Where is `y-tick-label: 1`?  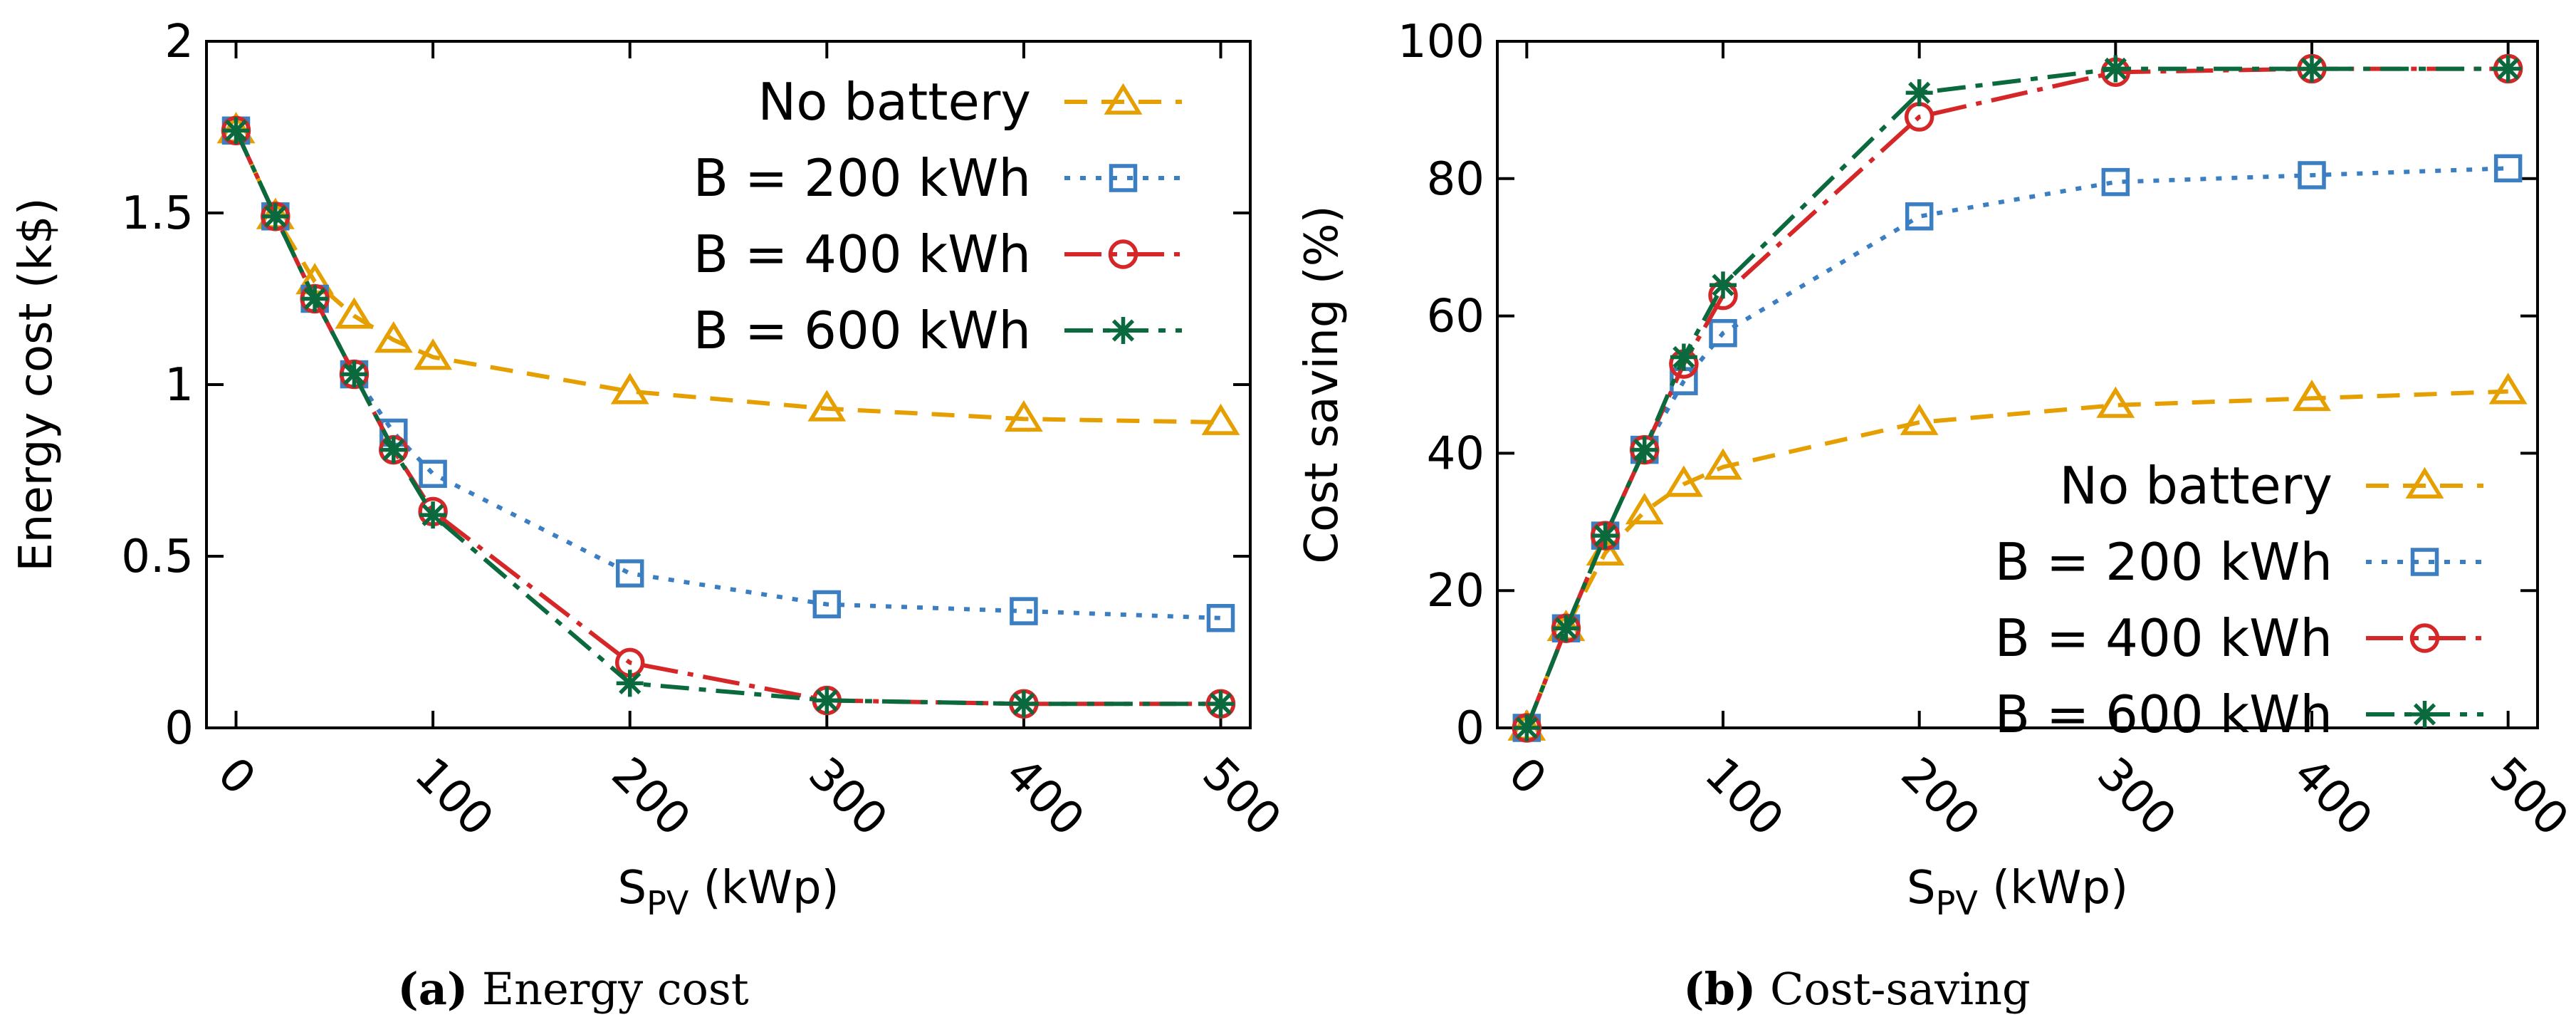
y-tick-label: 1 is located at coordinates (179, 385).